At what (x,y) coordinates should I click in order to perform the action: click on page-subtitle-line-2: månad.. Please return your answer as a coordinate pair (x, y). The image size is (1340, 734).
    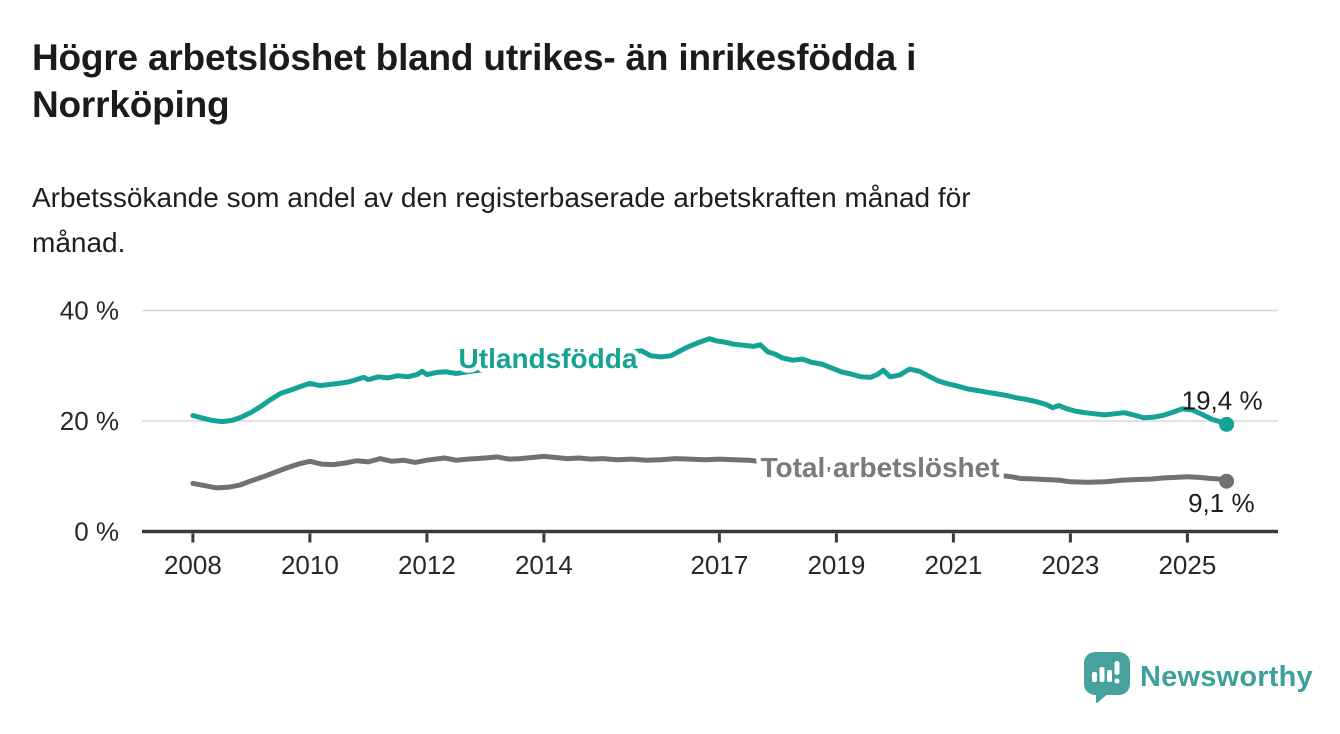
    Looking at the image, I should click on (79, 242).